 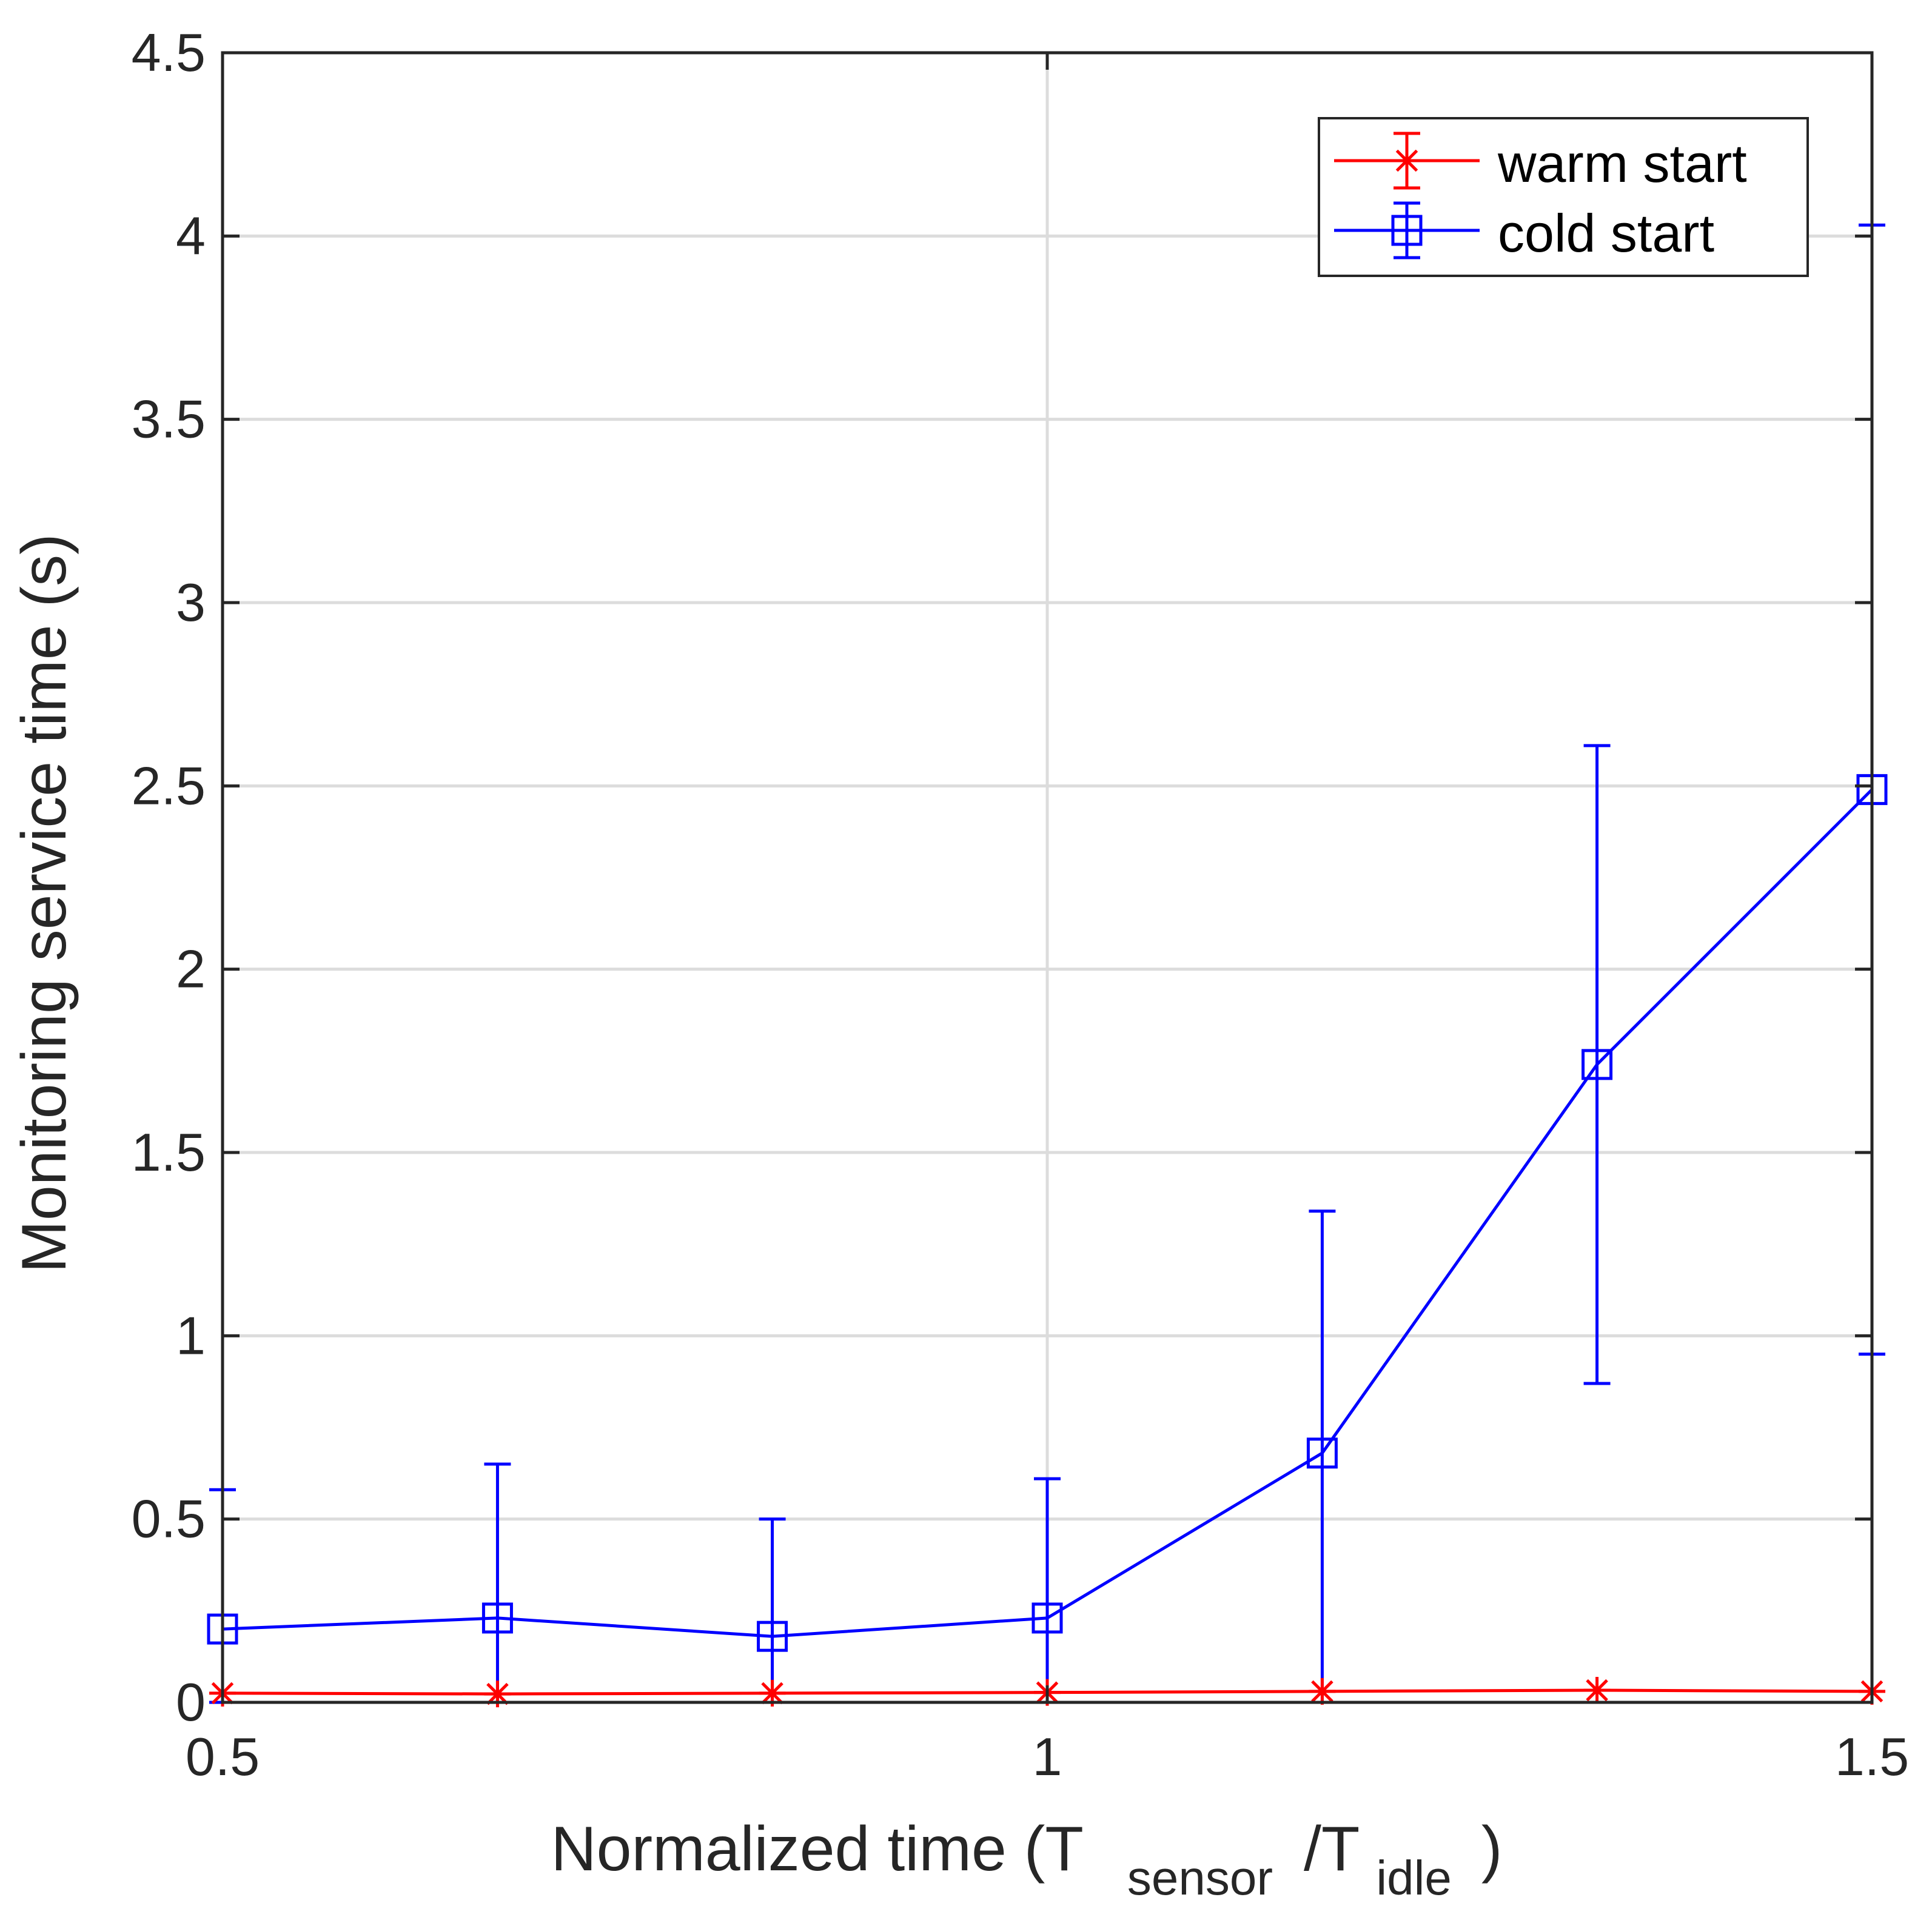 I want to click on y-tick-label: 1.5, so click(x=169, y=1152).